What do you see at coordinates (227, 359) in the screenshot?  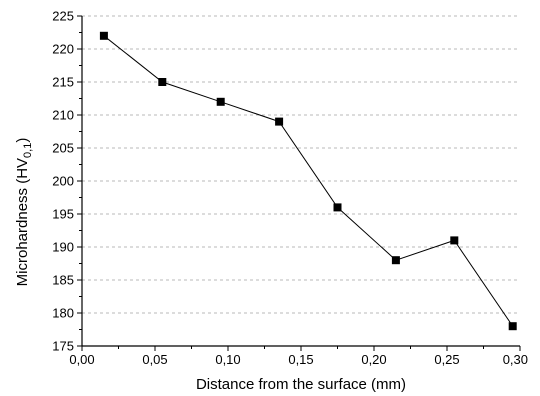 I see `x-tick-label: 0,10` at bounding box center [227, 359].